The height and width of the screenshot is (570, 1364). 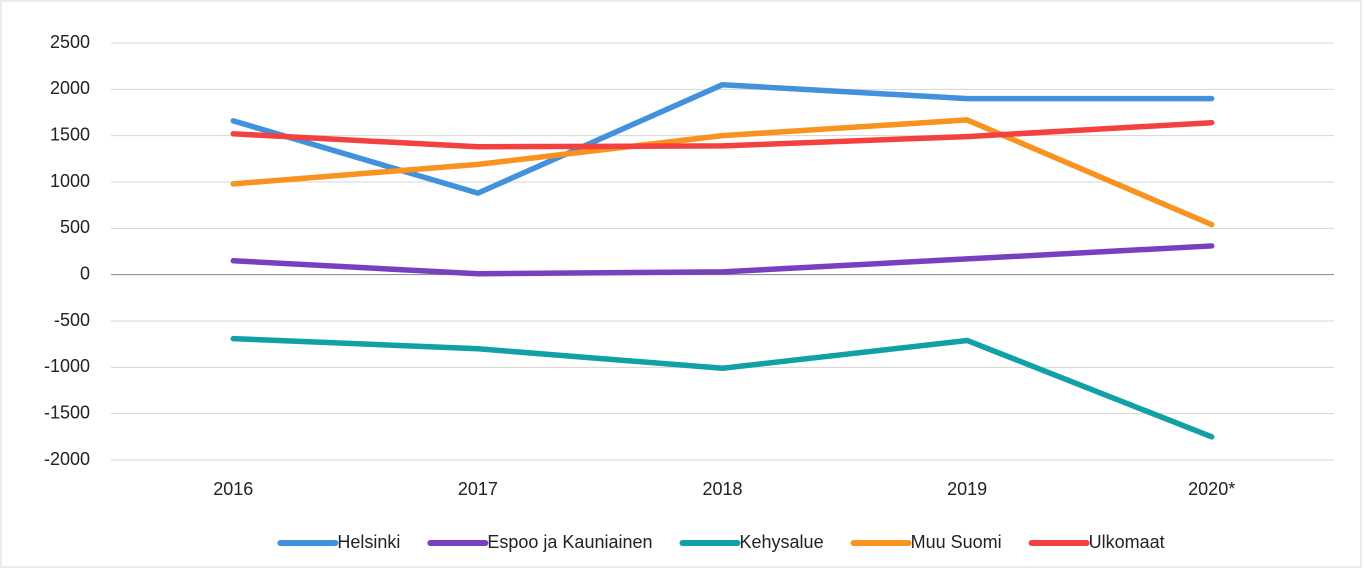 What do you see at coordinates (569, 542) in the screenshot?
I see `legend-label: Espoo ja Kauniainen` at bounding box center [569, 542].